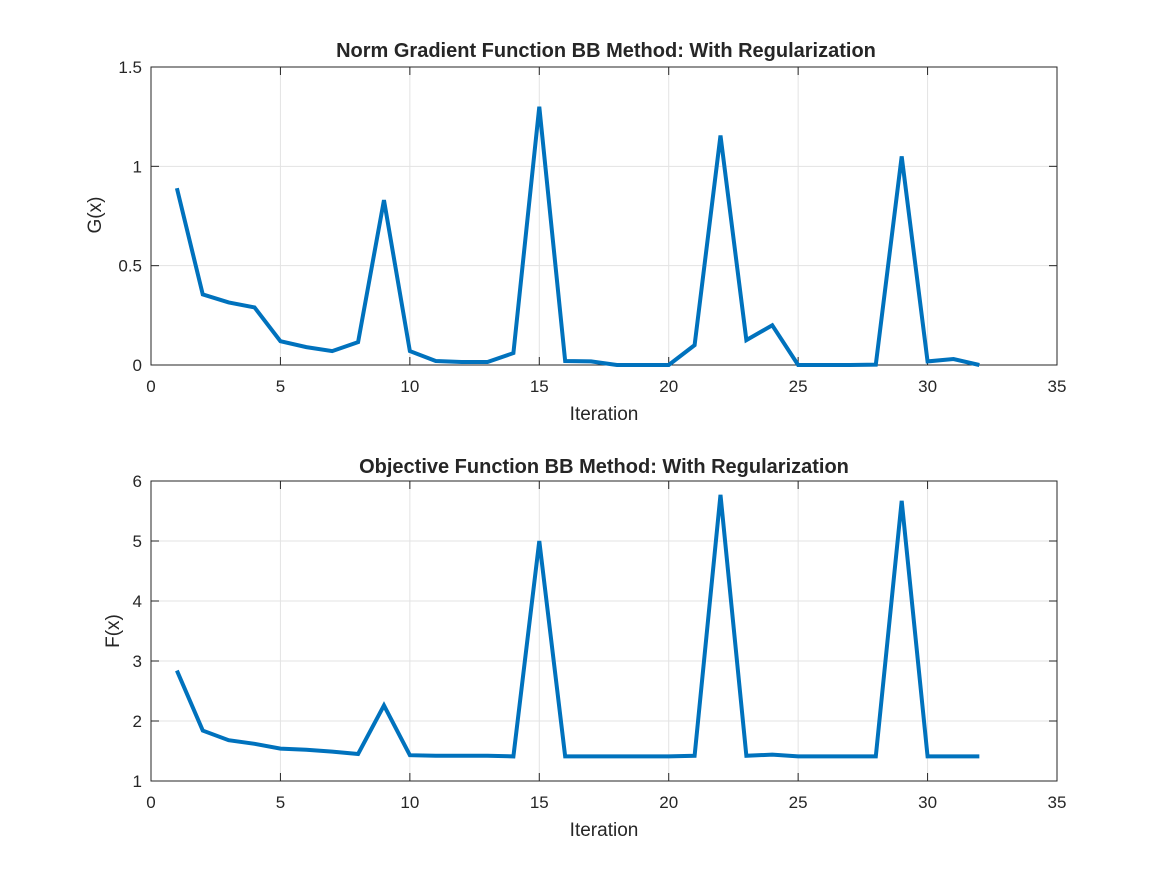 This screenshot has width=1167, height=875. I want to click on y-tick-label: 4, so click(137, 601).